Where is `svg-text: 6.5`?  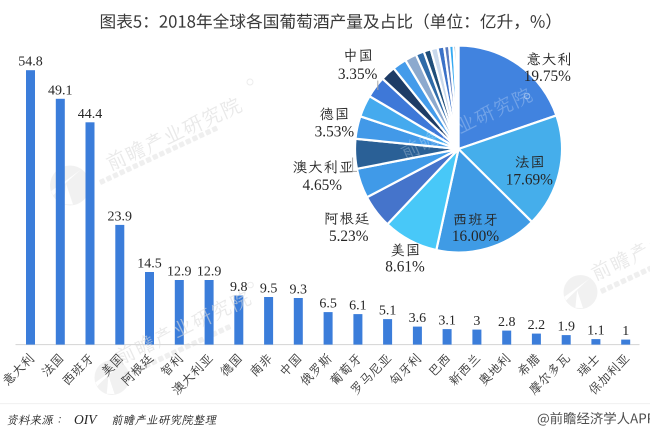 svg-text: 6.5 is located at coordinates (328, 304).